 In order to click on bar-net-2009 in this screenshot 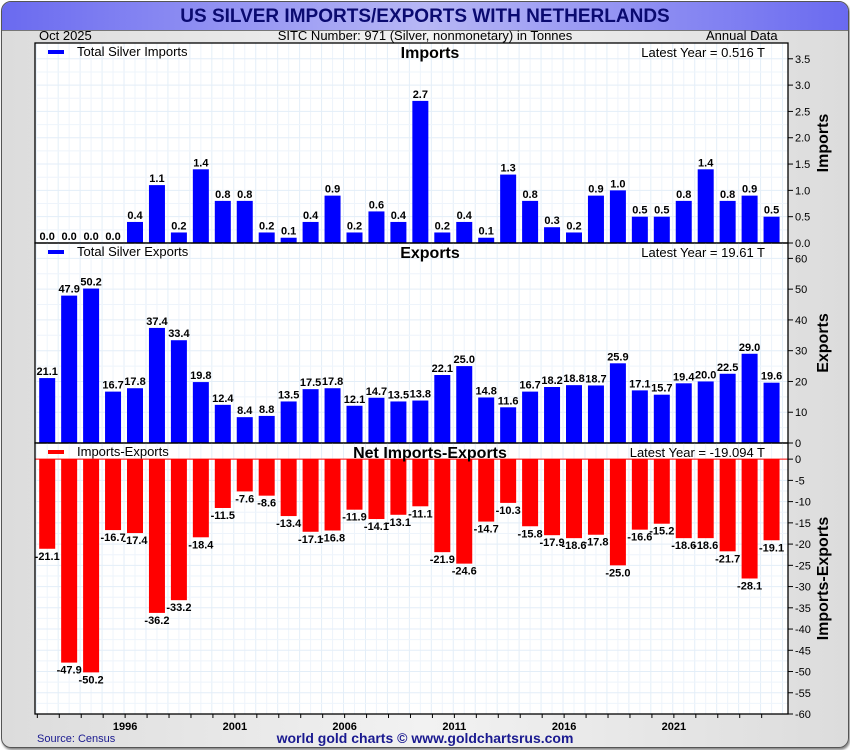, I will do `click(420, 483)`.